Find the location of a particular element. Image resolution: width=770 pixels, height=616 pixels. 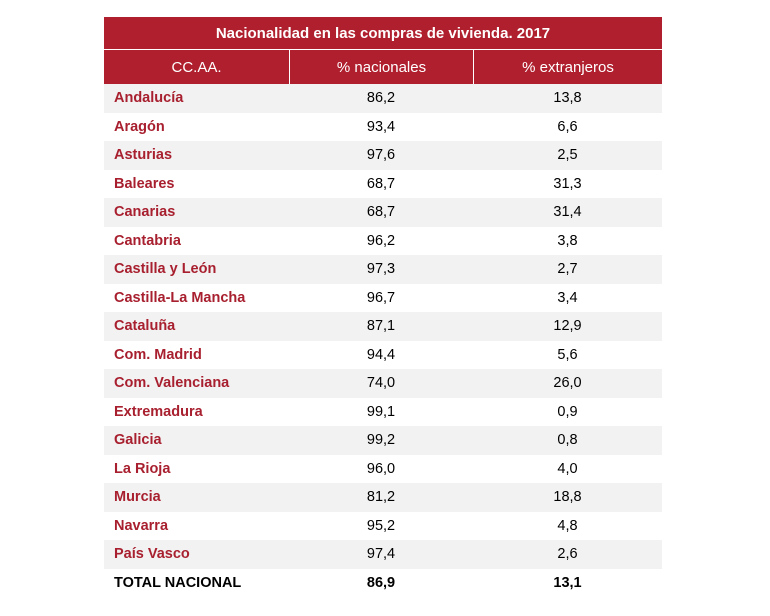

table-row: Cataluña 87,1 12,9 is located at coordinates (383, 326).